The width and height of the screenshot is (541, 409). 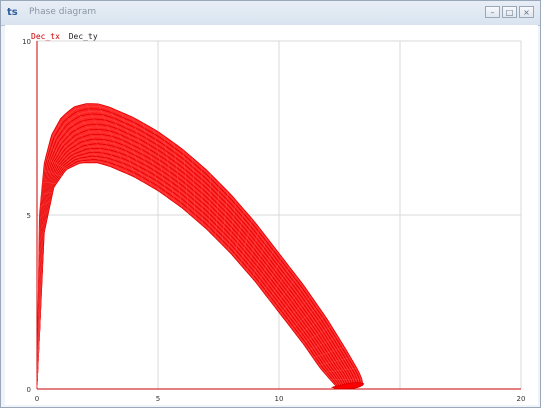 I want to click on x-tick-label: 10, so click(x=279, y=399).